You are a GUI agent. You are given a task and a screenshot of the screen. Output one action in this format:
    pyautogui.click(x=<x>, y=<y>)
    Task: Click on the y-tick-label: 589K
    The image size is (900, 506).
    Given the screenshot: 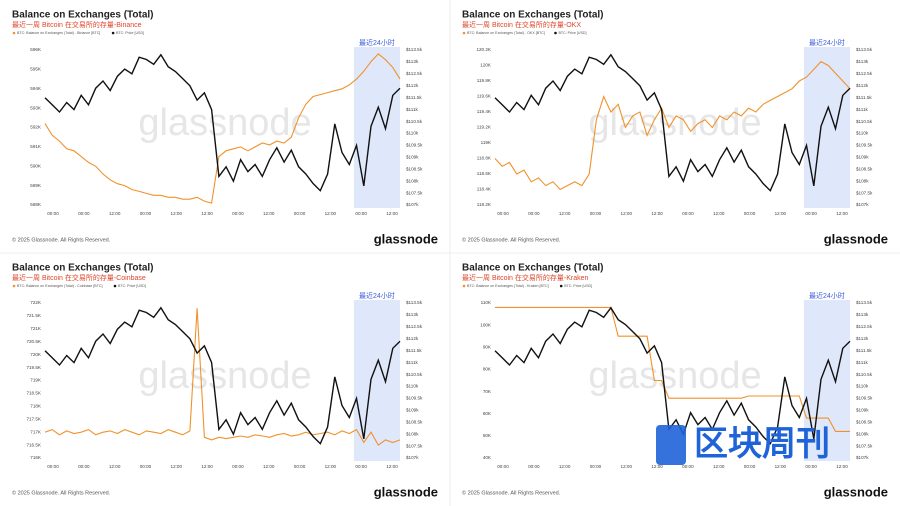 What is the action you would take?
    pyautogui.click(x=36, y=185)
    